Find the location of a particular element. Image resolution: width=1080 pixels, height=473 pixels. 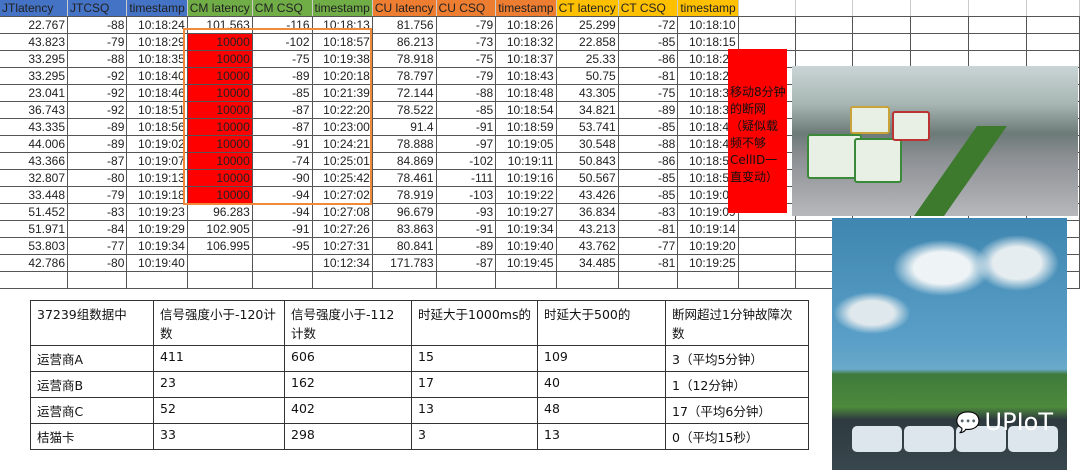

cell: 43.823 is located at coordinates (34, 42).